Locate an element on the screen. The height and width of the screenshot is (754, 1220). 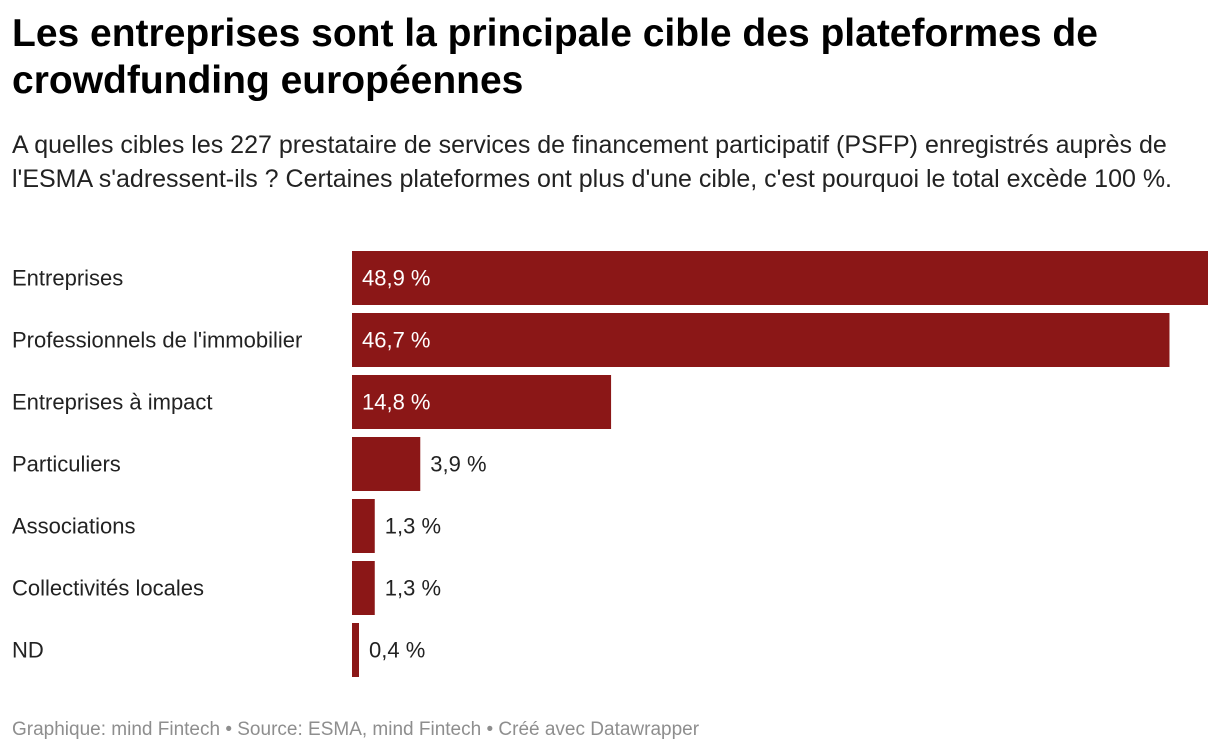
bar-entreprises-a-impact is located at coordinates (482, 402).